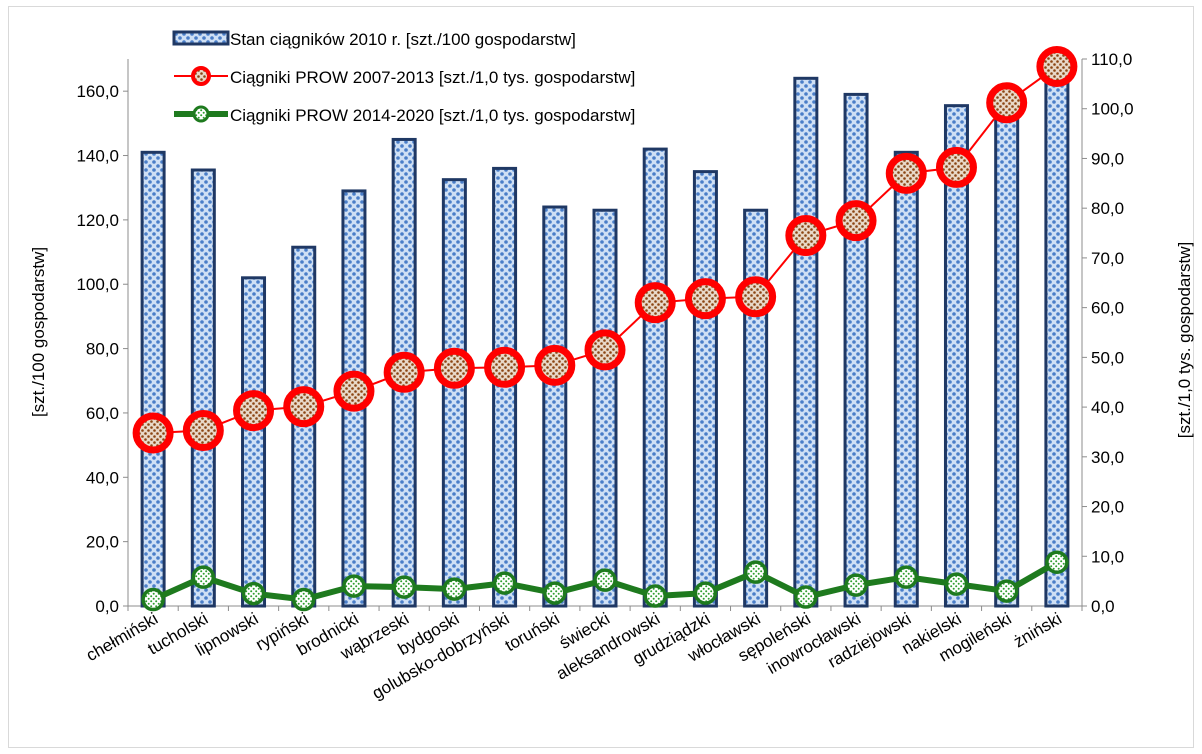 The image size is (1202, 754). I want to click on y-axis-label-right: [szt./1,0 tys. gospodarstw], so click(1184, 340).